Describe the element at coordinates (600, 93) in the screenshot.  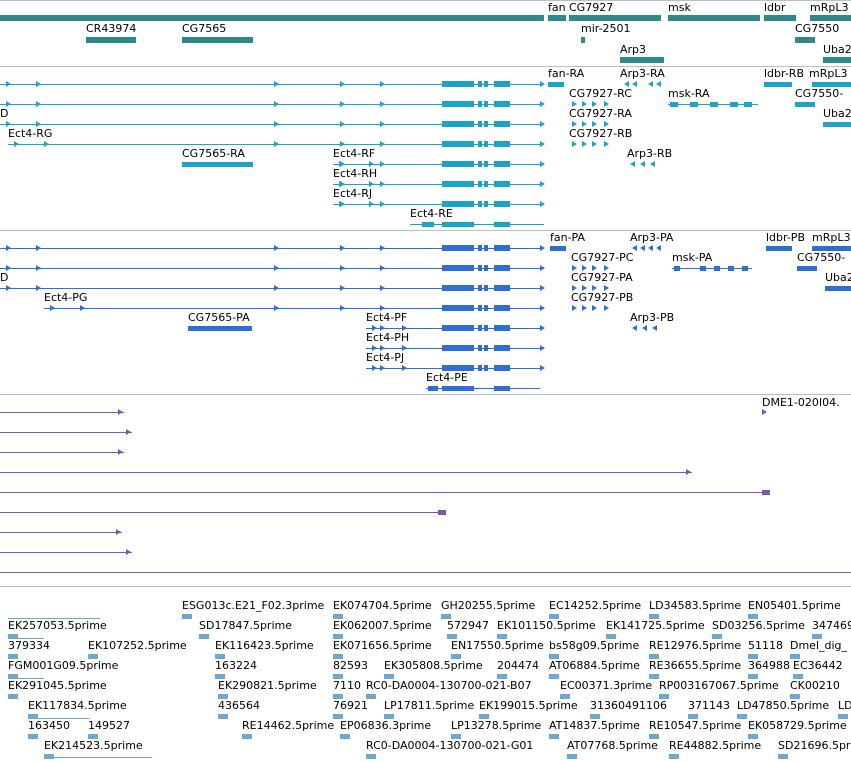
I see `feature-label: CG7927-RC` at that location.